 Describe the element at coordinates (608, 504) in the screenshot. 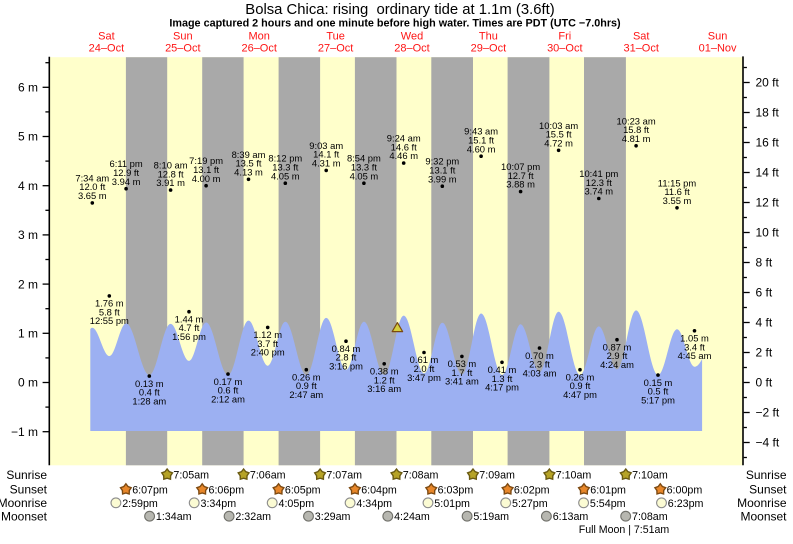

I see `svg-text: 5:54pm` at that location.